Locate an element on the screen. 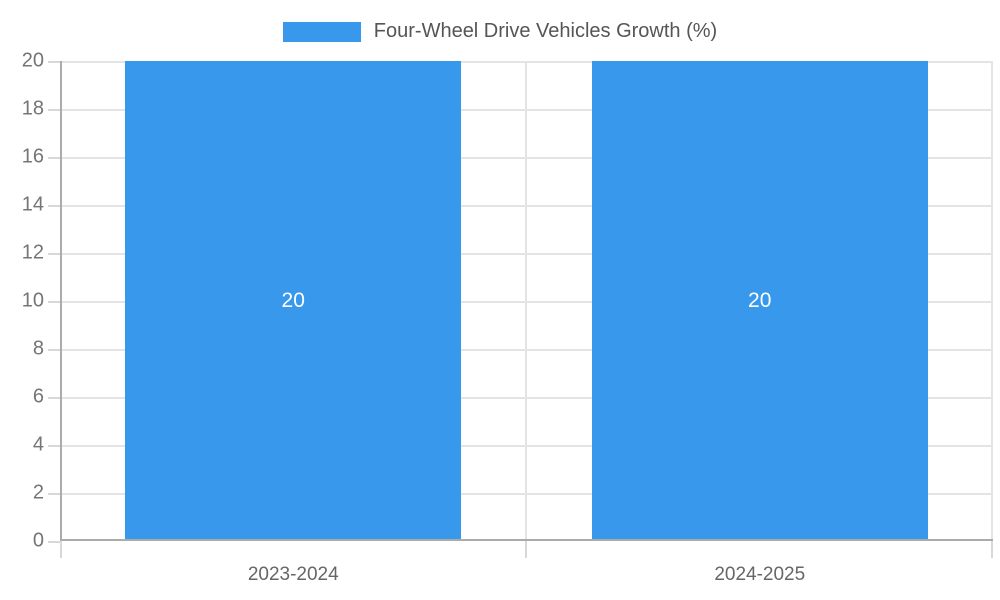 Image resolution: width=1000 pixels, height=600 pixels. y-axis-line is located at coordinates (61, 301).